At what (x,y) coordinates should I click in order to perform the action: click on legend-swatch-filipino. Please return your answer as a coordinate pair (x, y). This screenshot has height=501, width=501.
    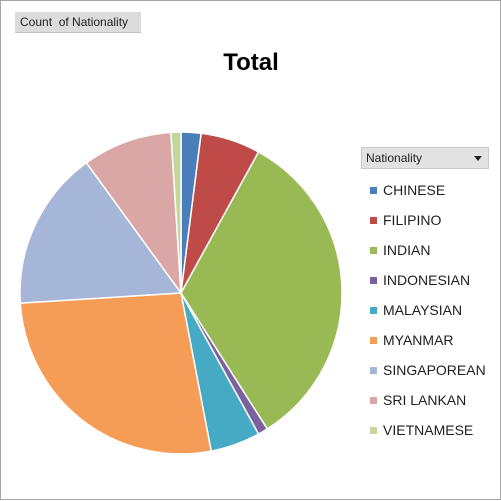
    Looking at the image, I should click on (373, 220).